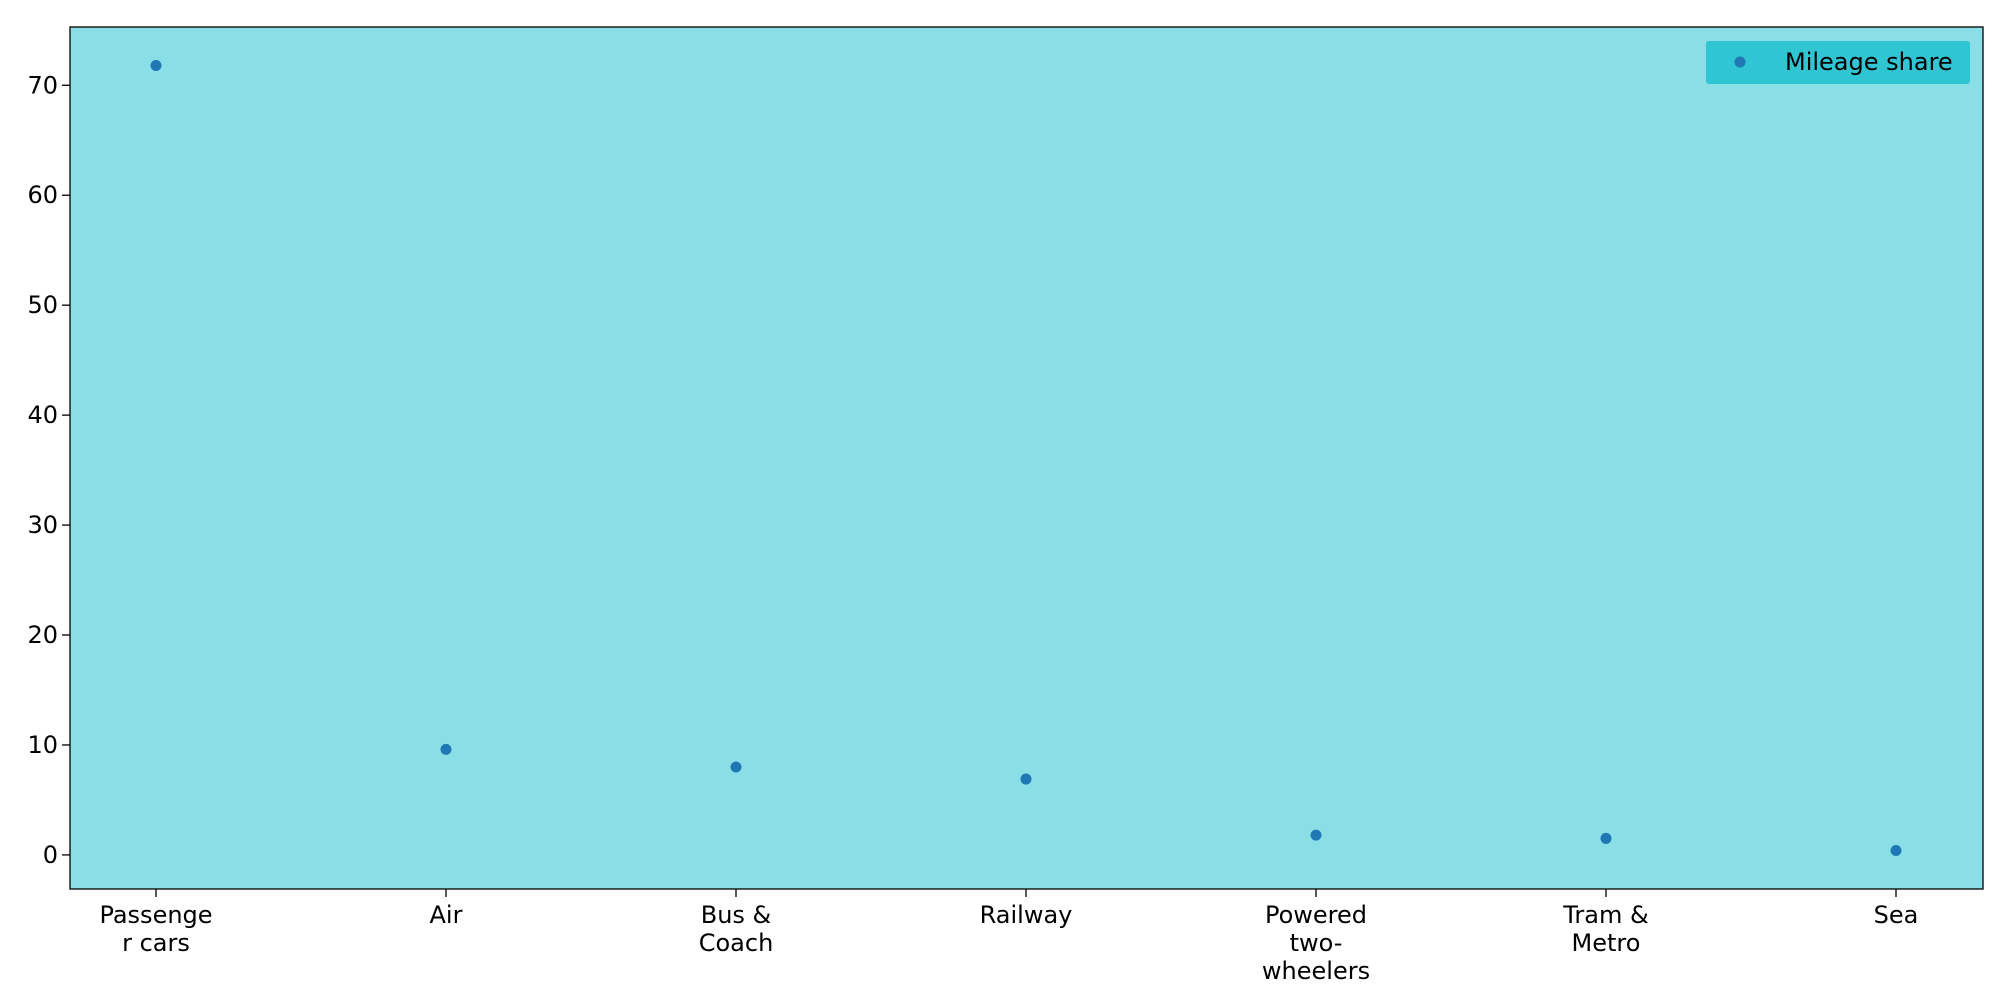 This screenshot has height=1000, width=2000. Describe the element at coordinates (42, 635) in the screenshot. I see `y-tick-label: 20` at that location.